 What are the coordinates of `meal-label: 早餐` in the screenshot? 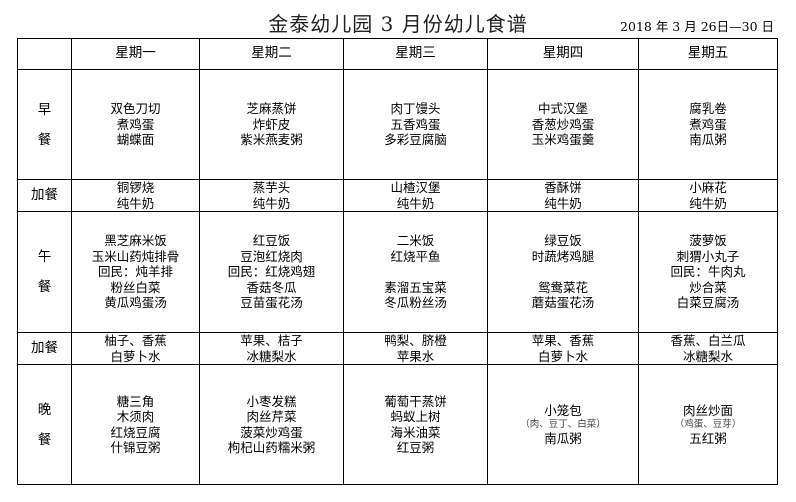 It's located at (44, 124).